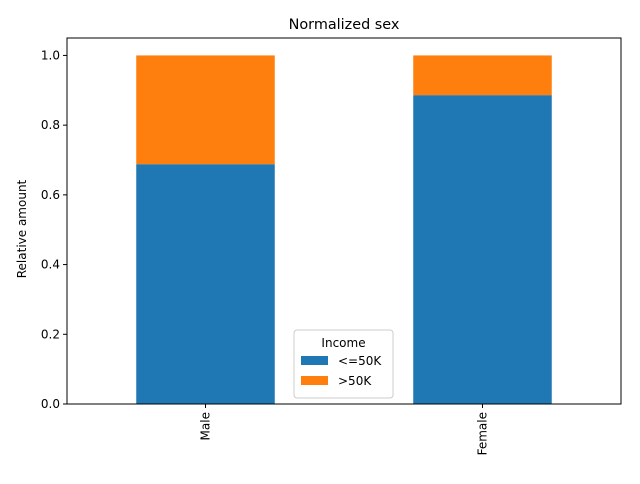 Image resolution: width=640 pixels, height=484 pixels. What do you see at coordinates (22, 228) in the screenshot?
I see `y-axis-label: Relative amount` at bounding box center [22, 228].